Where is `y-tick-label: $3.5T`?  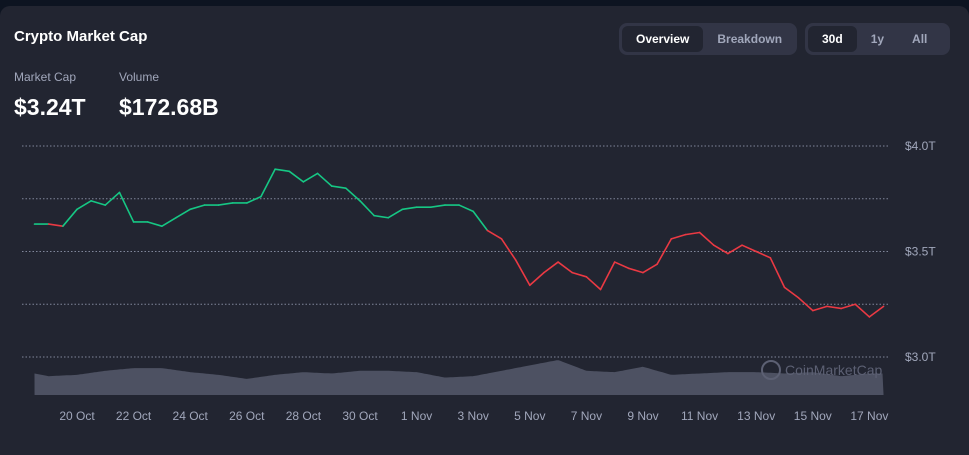 y-tick-label: $3.5T is located at coordinates (920, 252).